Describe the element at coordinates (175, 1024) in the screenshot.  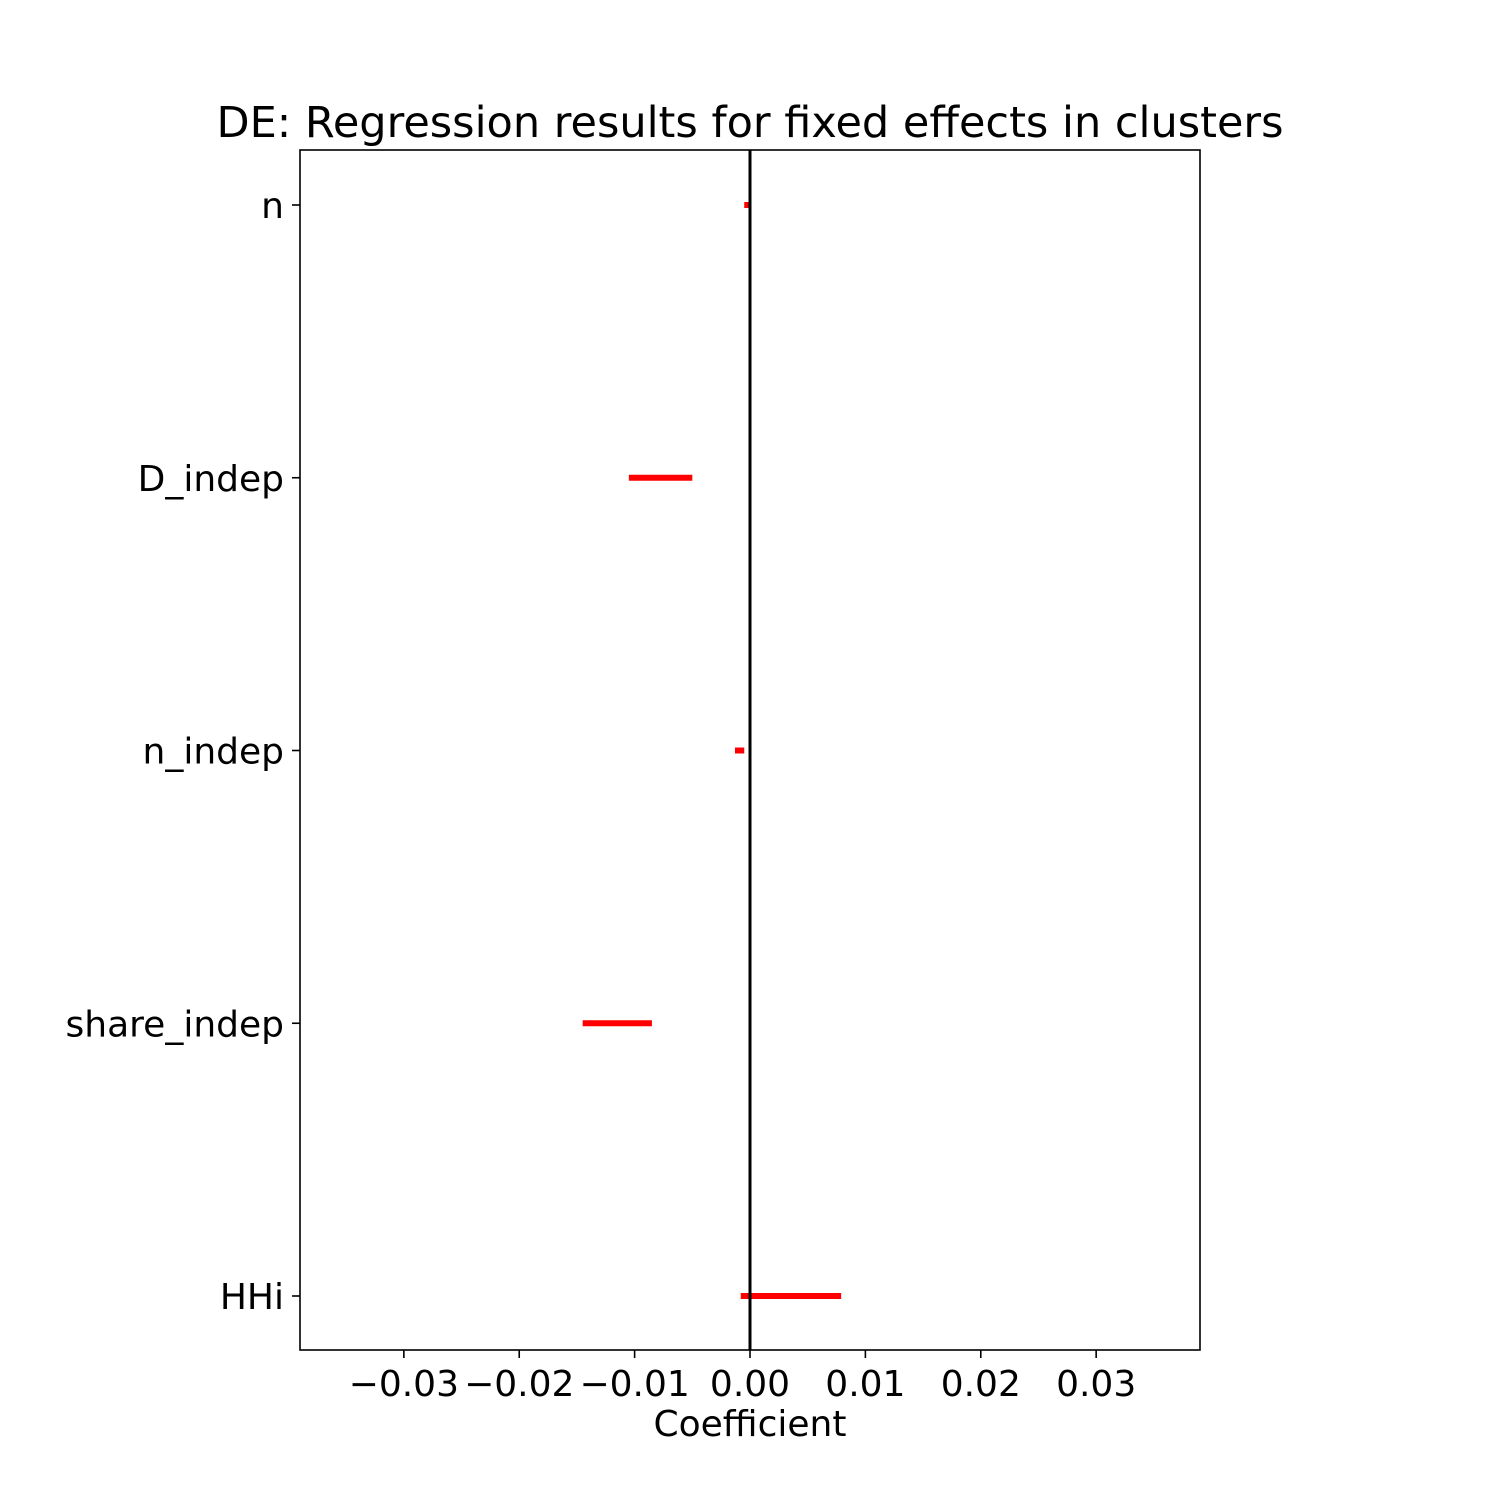
I see `y-tick-label-share-indep: share_indep` at that location.